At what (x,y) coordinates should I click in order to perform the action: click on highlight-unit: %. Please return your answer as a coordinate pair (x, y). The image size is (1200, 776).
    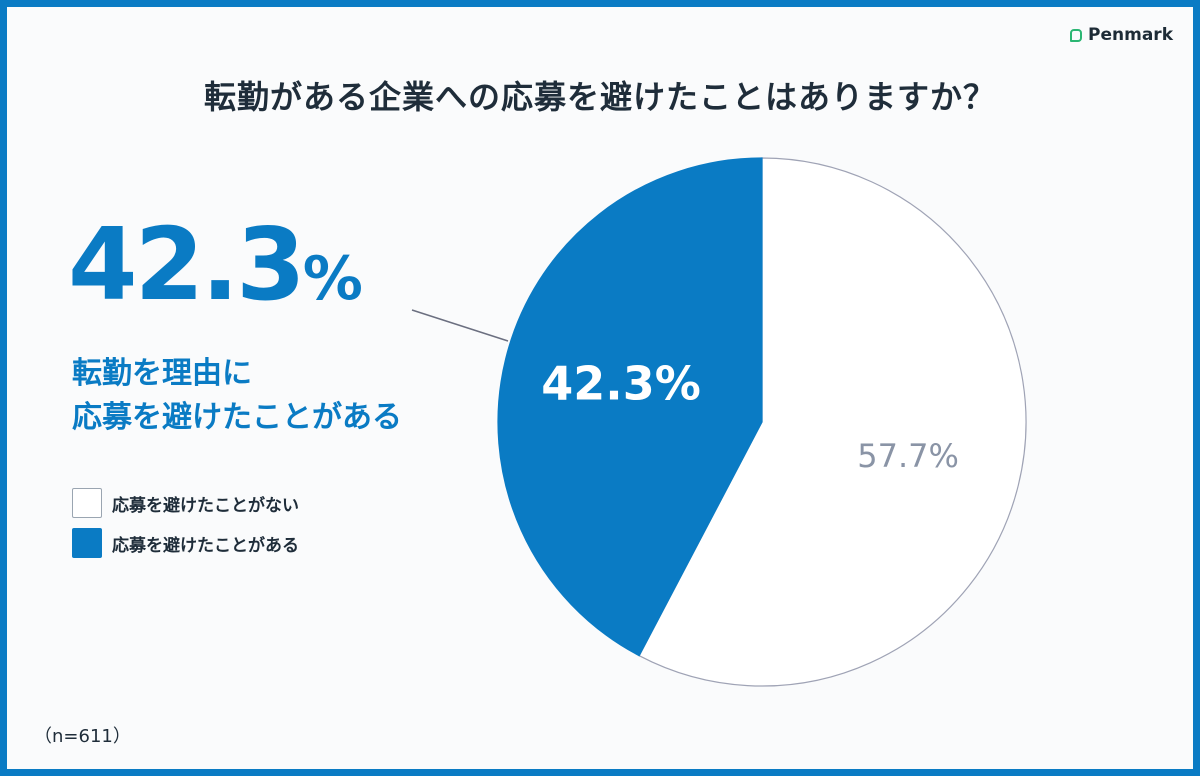
    Looking at the image, I should click on (332, 279).